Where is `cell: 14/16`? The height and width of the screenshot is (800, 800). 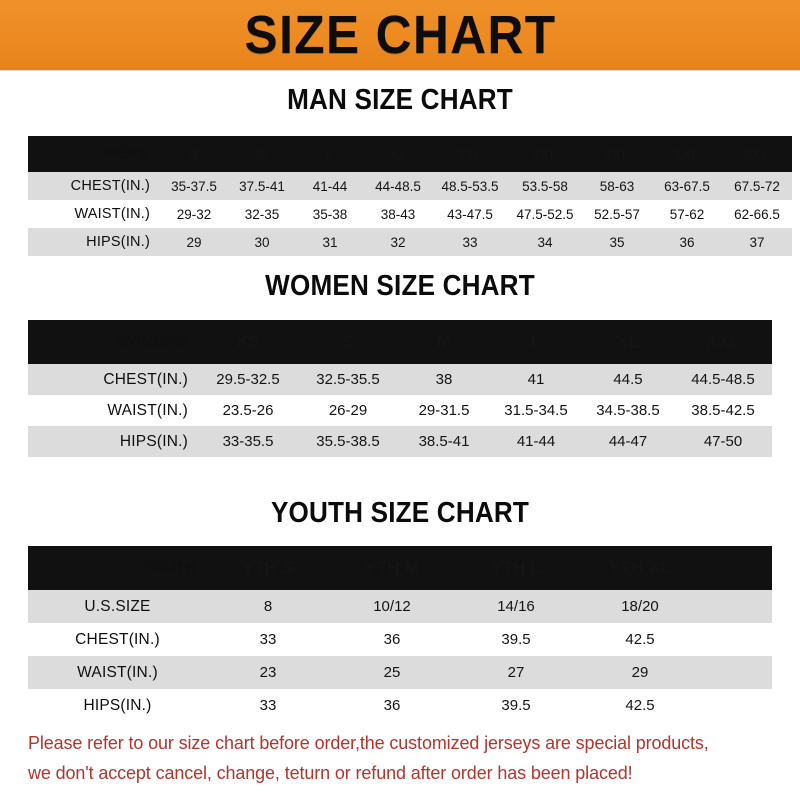
cell: 14/16 is located at coordinates (516, 606).